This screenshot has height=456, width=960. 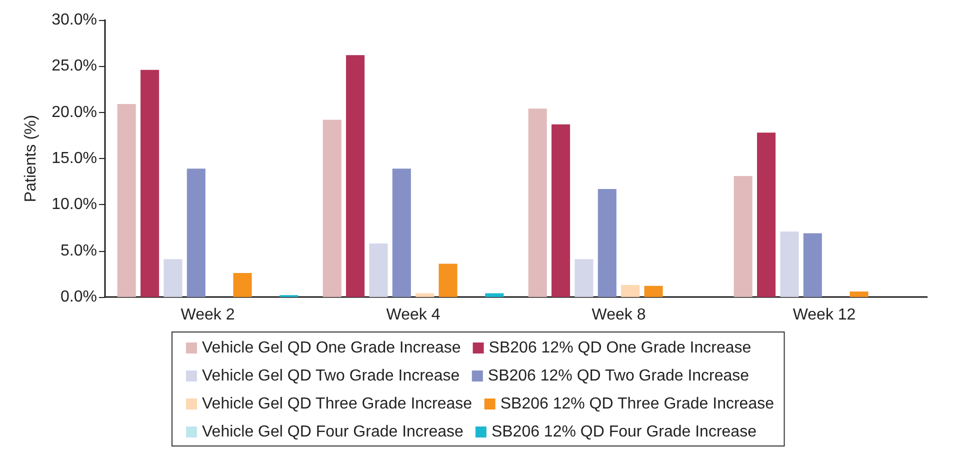 What do you see at coordinates (333, 432) in the screenshot?
I see `legend-label: Vehicle Gel QD Four Grade Increase` at bounding box center [333, 432].